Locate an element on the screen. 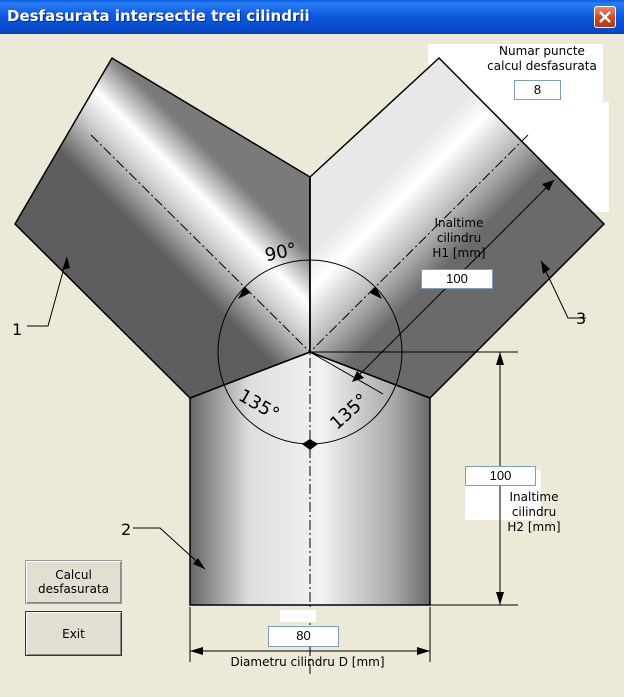  close-icon is located at coordinates (605, 17).